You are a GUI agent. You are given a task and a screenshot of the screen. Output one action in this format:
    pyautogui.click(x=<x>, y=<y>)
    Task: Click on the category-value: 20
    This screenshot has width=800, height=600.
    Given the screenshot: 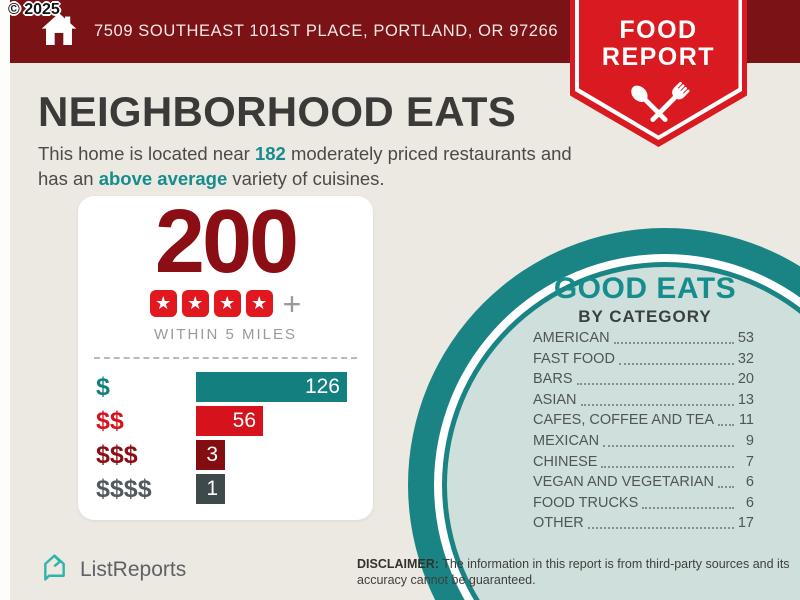 What is the action you would take?
    pyautogui.click(x=745, y=379)
    